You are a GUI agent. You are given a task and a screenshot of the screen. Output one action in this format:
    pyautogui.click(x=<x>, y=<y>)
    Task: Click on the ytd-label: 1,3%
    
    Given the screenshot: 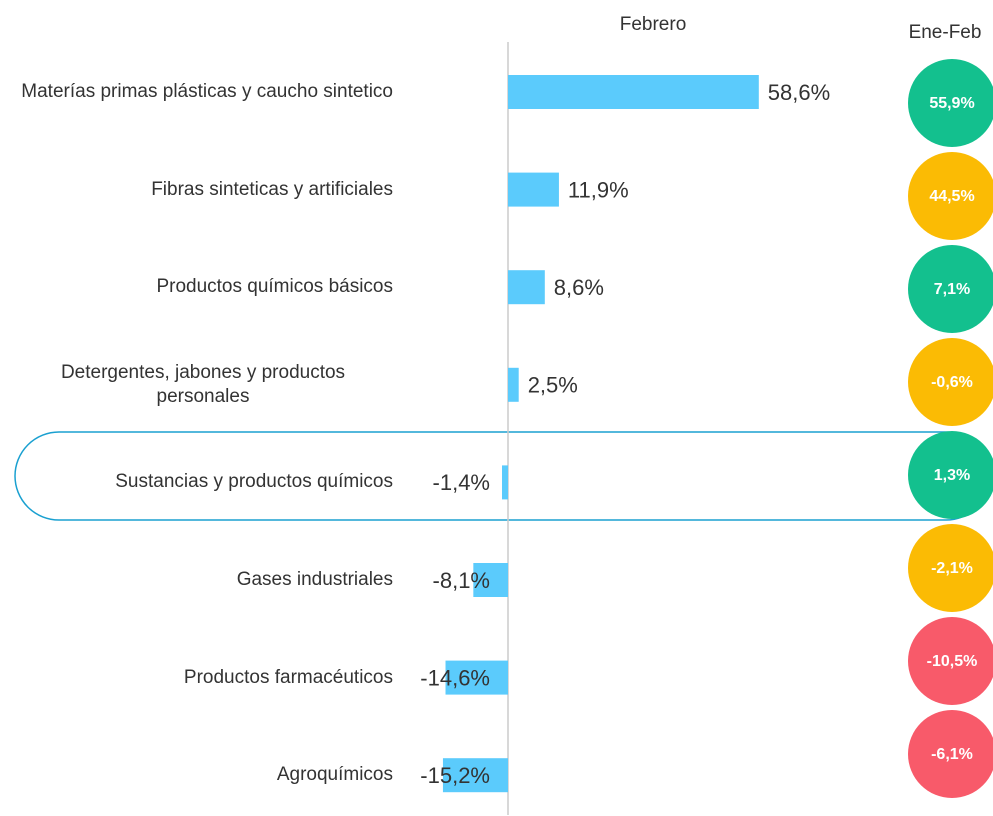 What is the action you would take?
    pyautogui.click(x=952, y=475)
    